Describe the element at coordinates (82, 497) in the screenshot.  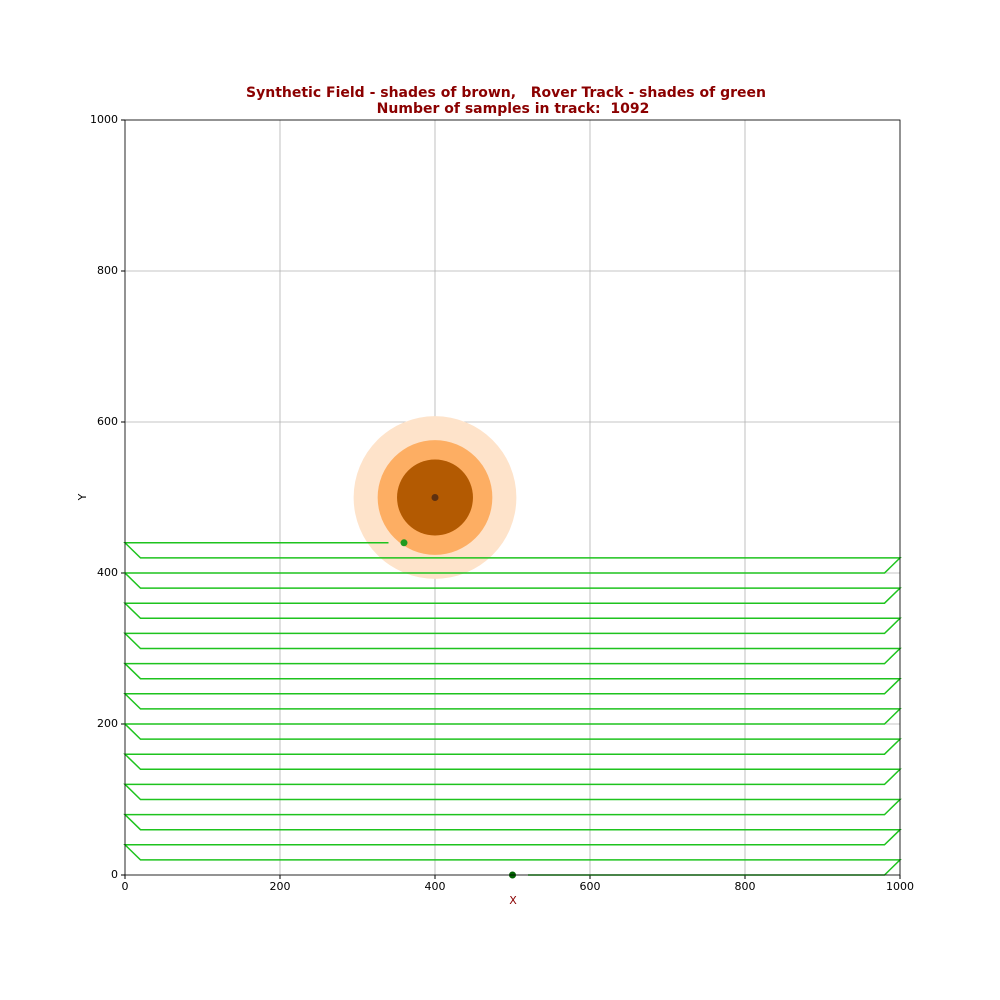
I see `y-axis-label: Y` at that location.